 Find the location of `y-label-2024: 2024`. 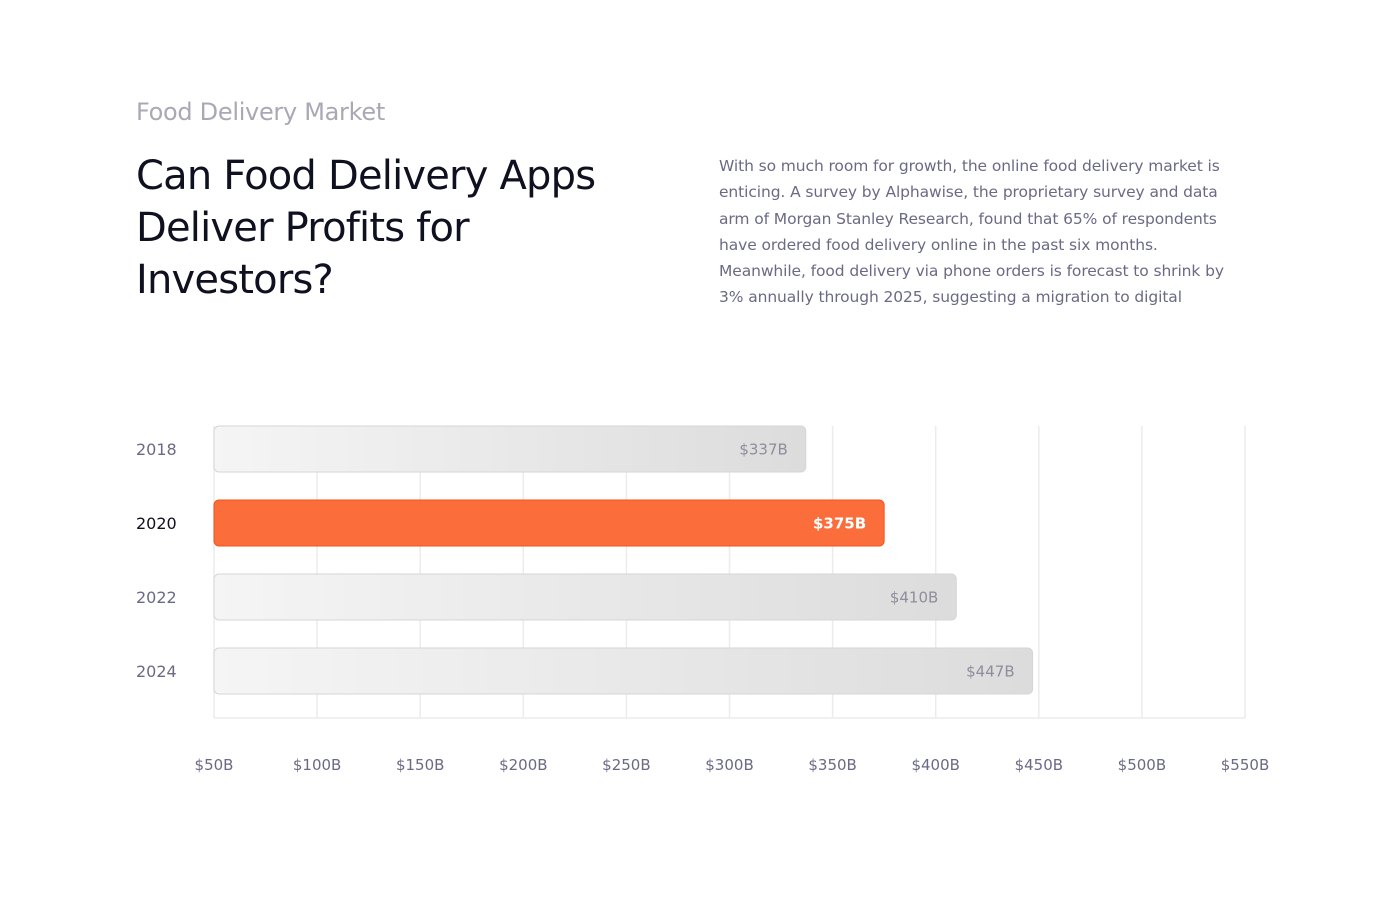

y-label-2024: 2024 is located at coordinates (156, 671).